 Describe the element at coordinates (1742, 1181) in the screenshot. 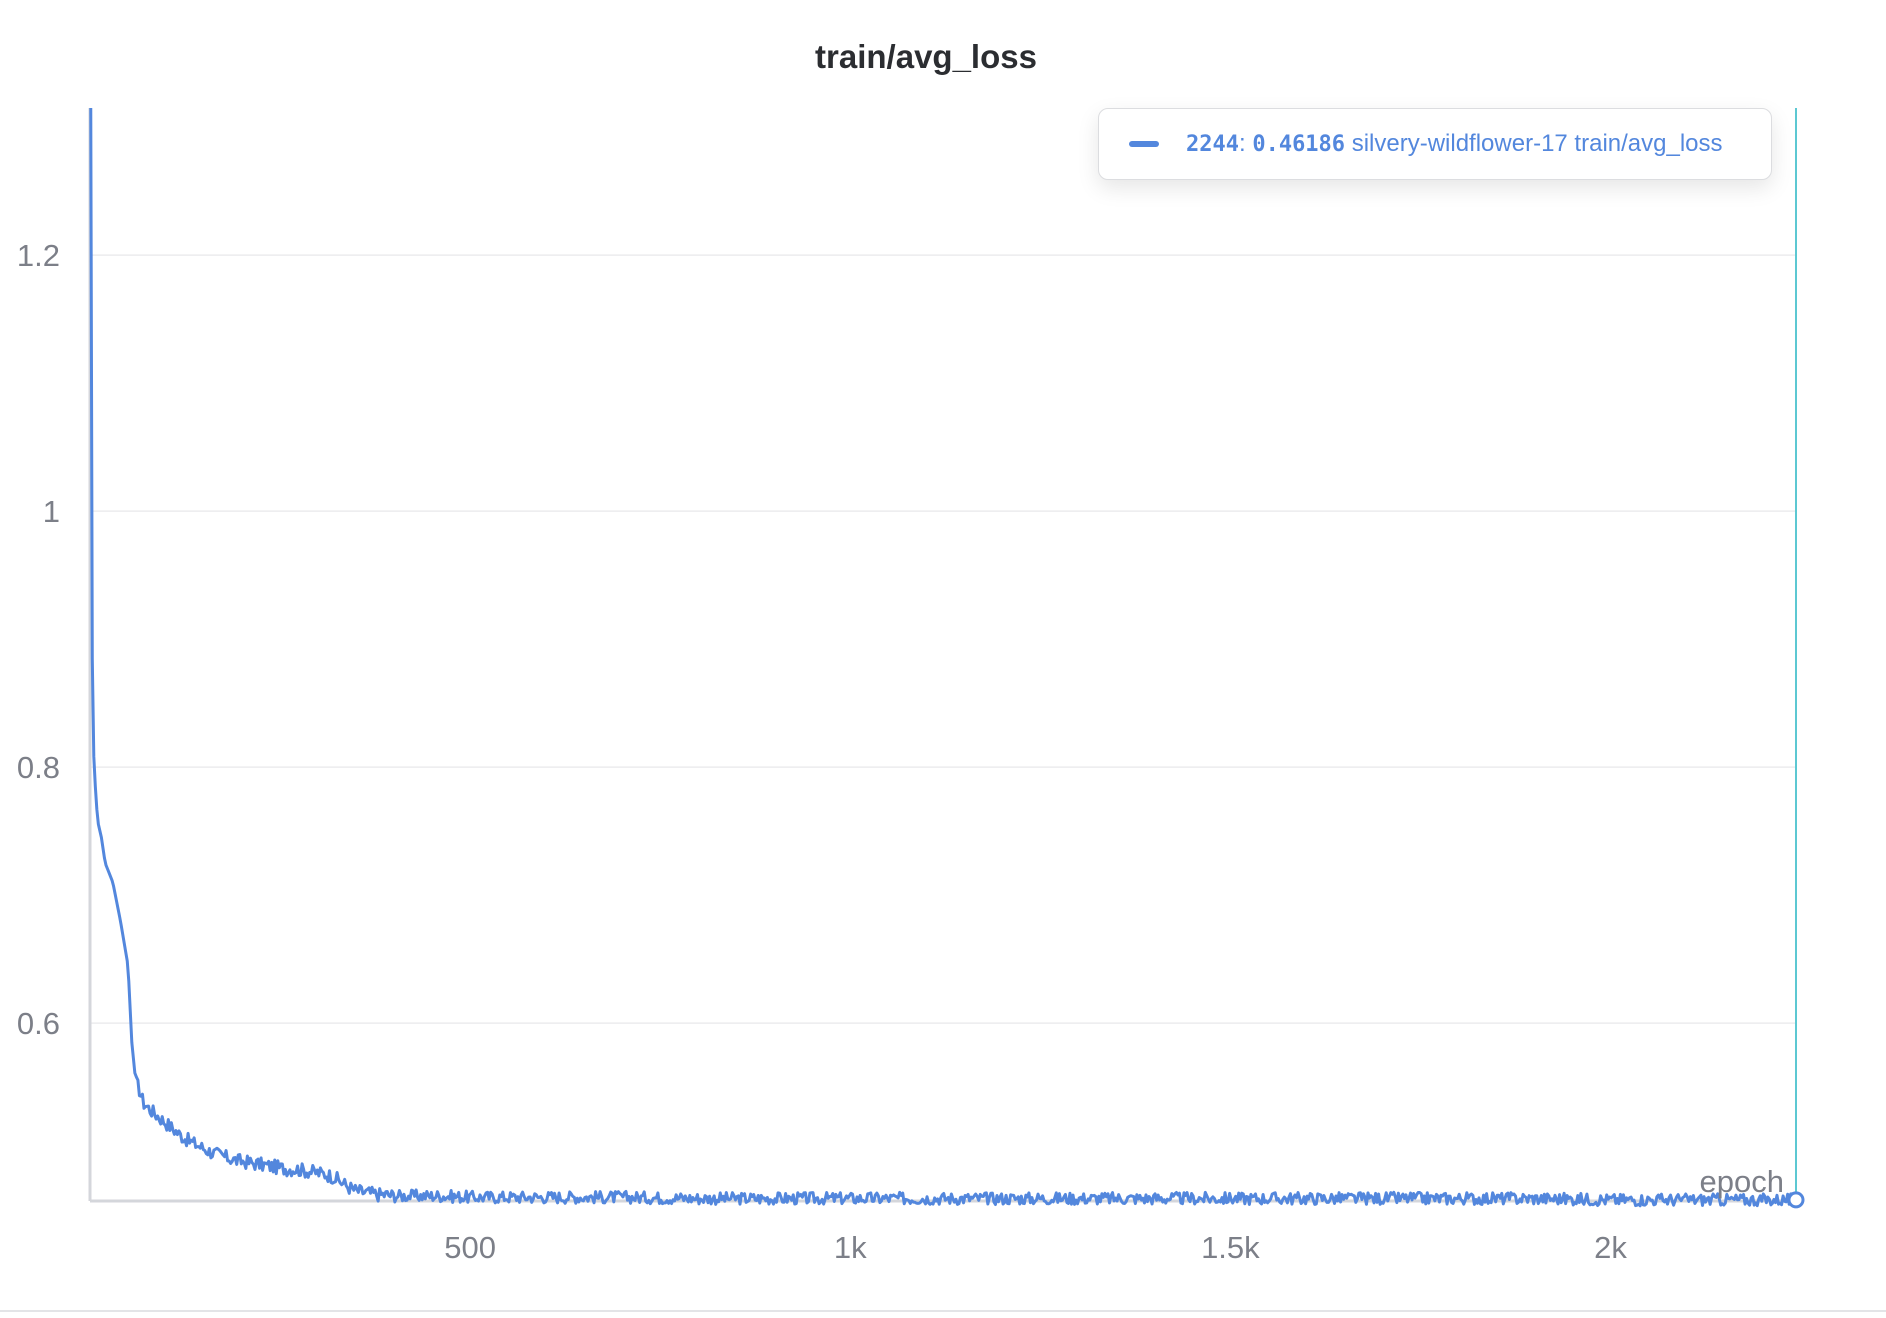

I see `x-axis-label: epoch` at that location.